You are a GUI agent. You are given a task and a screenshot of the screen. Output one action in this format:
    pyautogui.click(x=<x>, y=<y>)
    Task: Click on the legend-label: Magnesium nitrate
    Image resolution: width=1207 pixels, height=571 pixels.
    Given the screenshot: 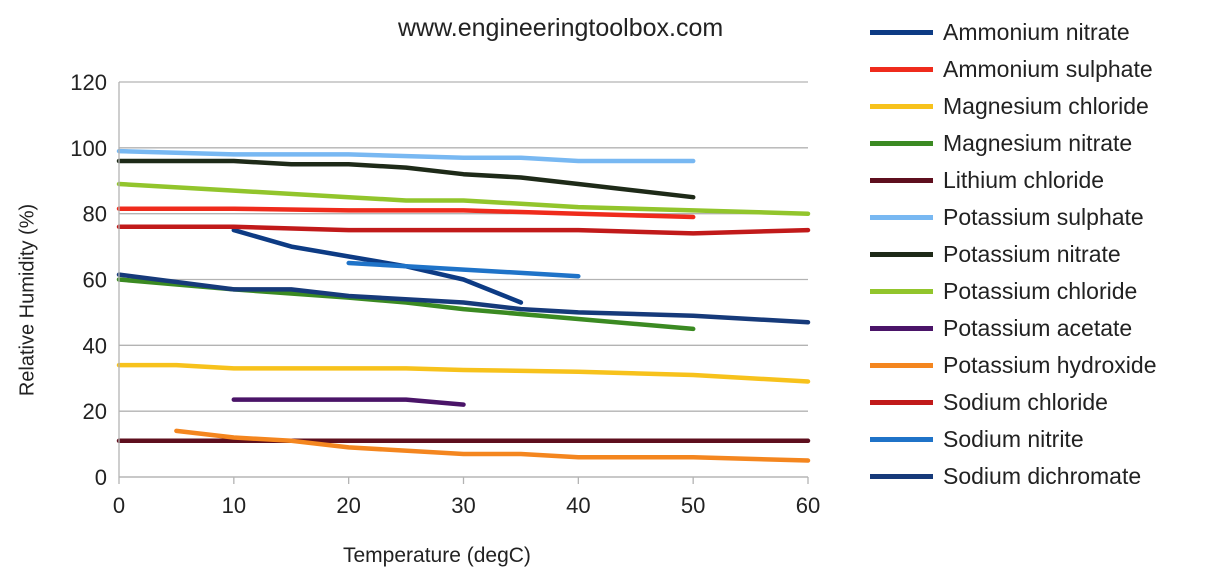 What is the action you would take?
    pyautogui.click(x=1038, y=143)
    